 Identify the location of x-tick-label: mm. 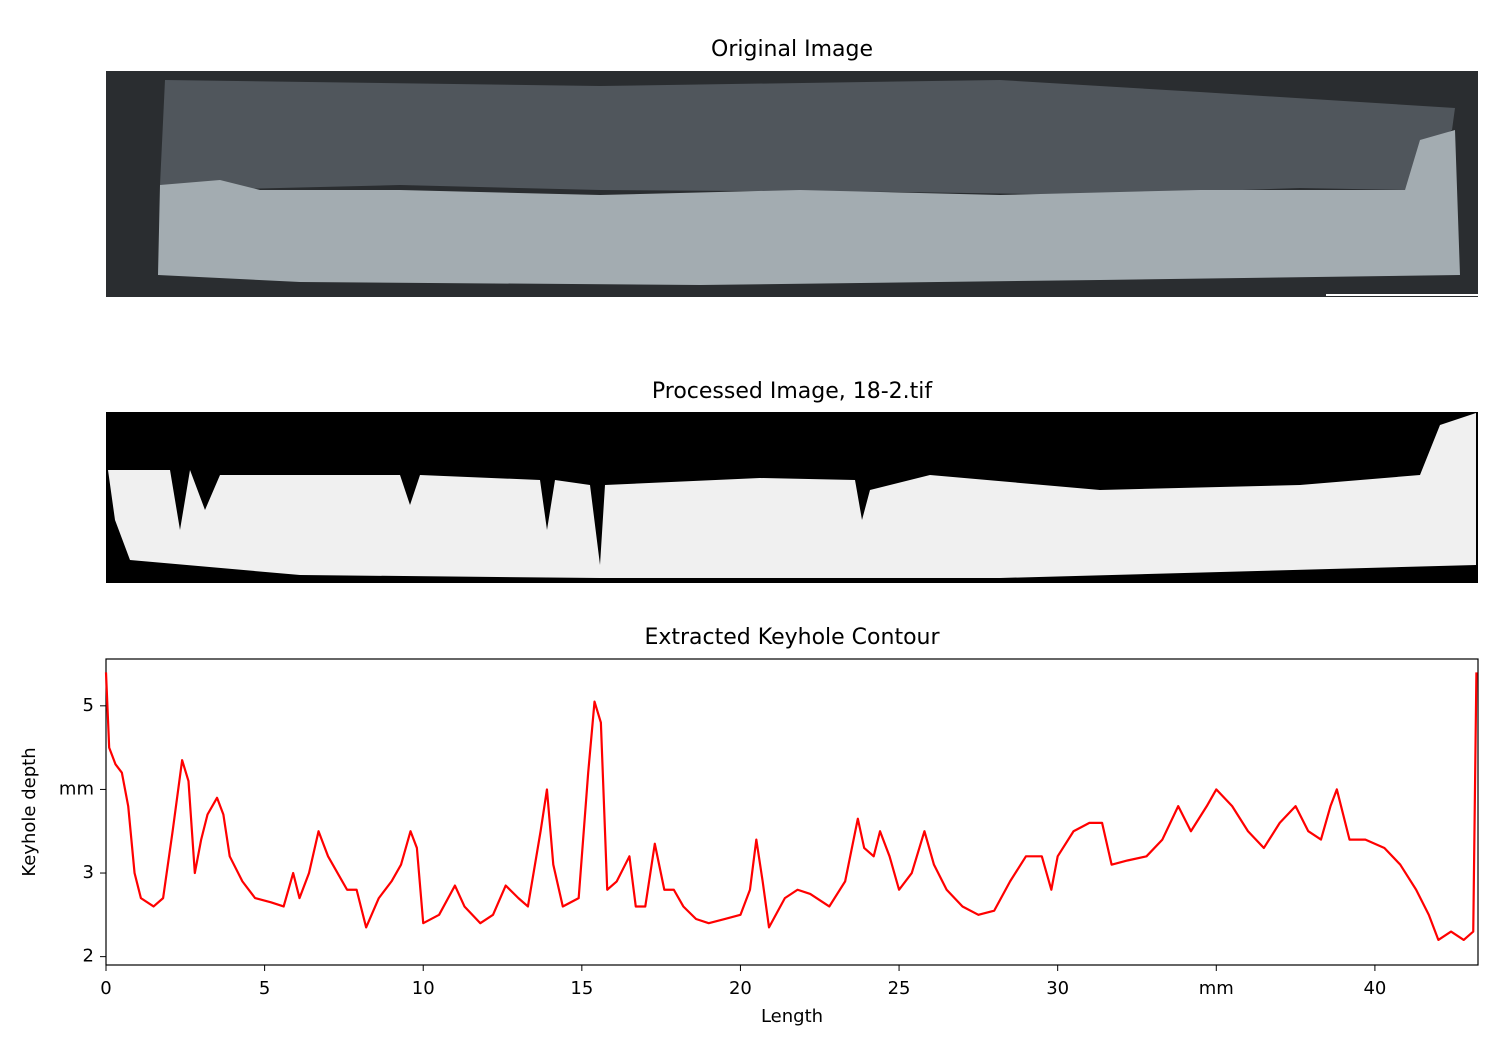
(1216, 988).